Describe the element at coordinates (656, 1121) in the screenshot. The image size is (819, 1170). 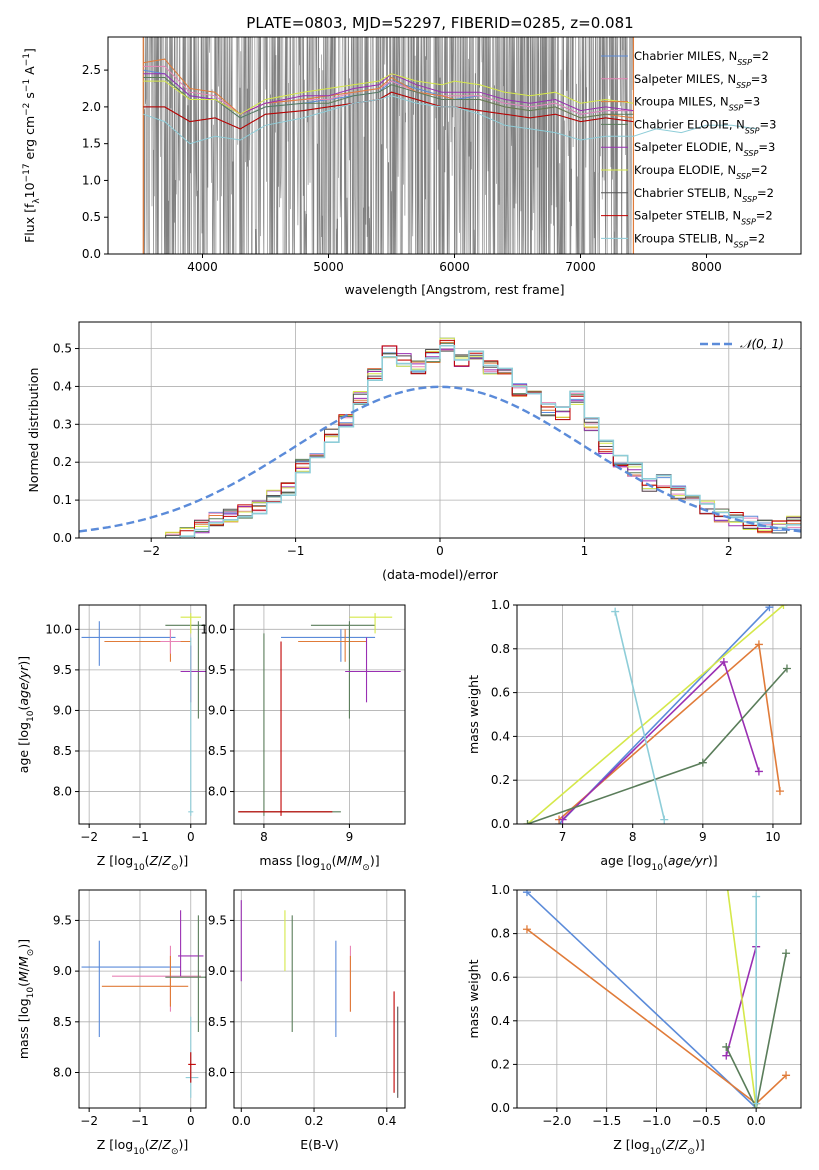
I see `x-tick-label: −1.0` at that location.